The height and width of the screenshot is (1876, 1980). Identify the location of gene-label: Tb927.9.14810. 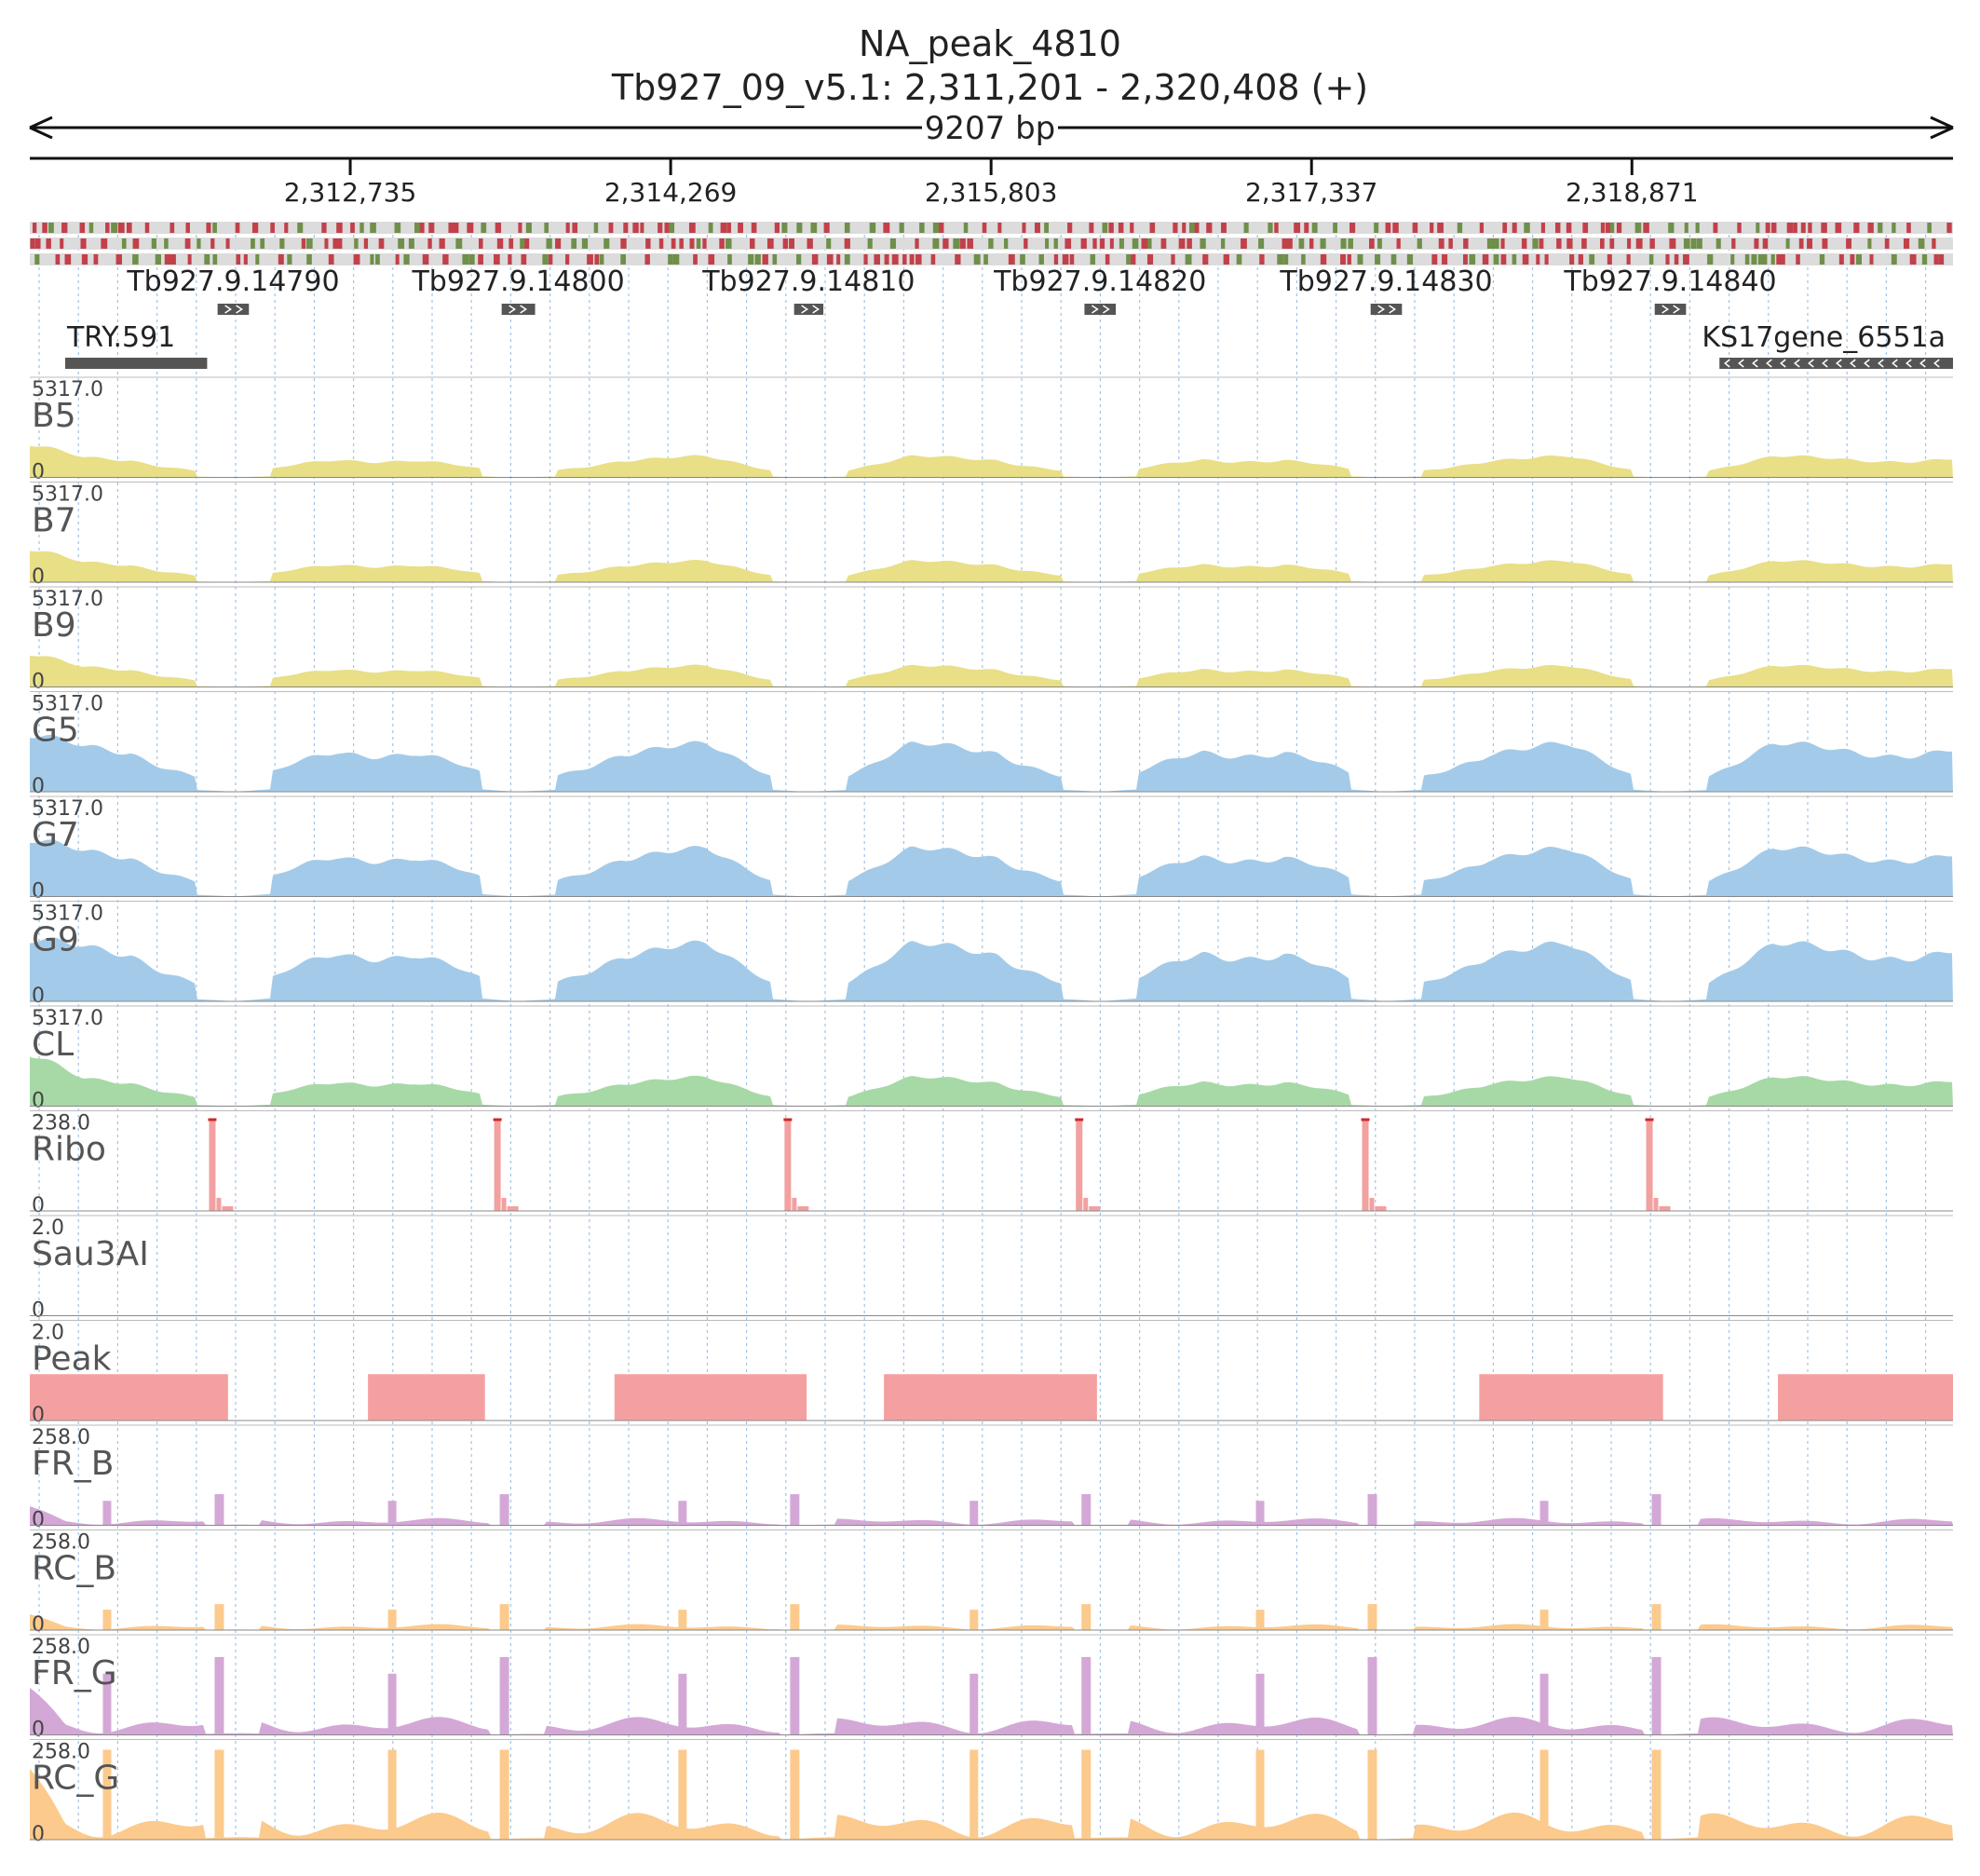
(808, 281).